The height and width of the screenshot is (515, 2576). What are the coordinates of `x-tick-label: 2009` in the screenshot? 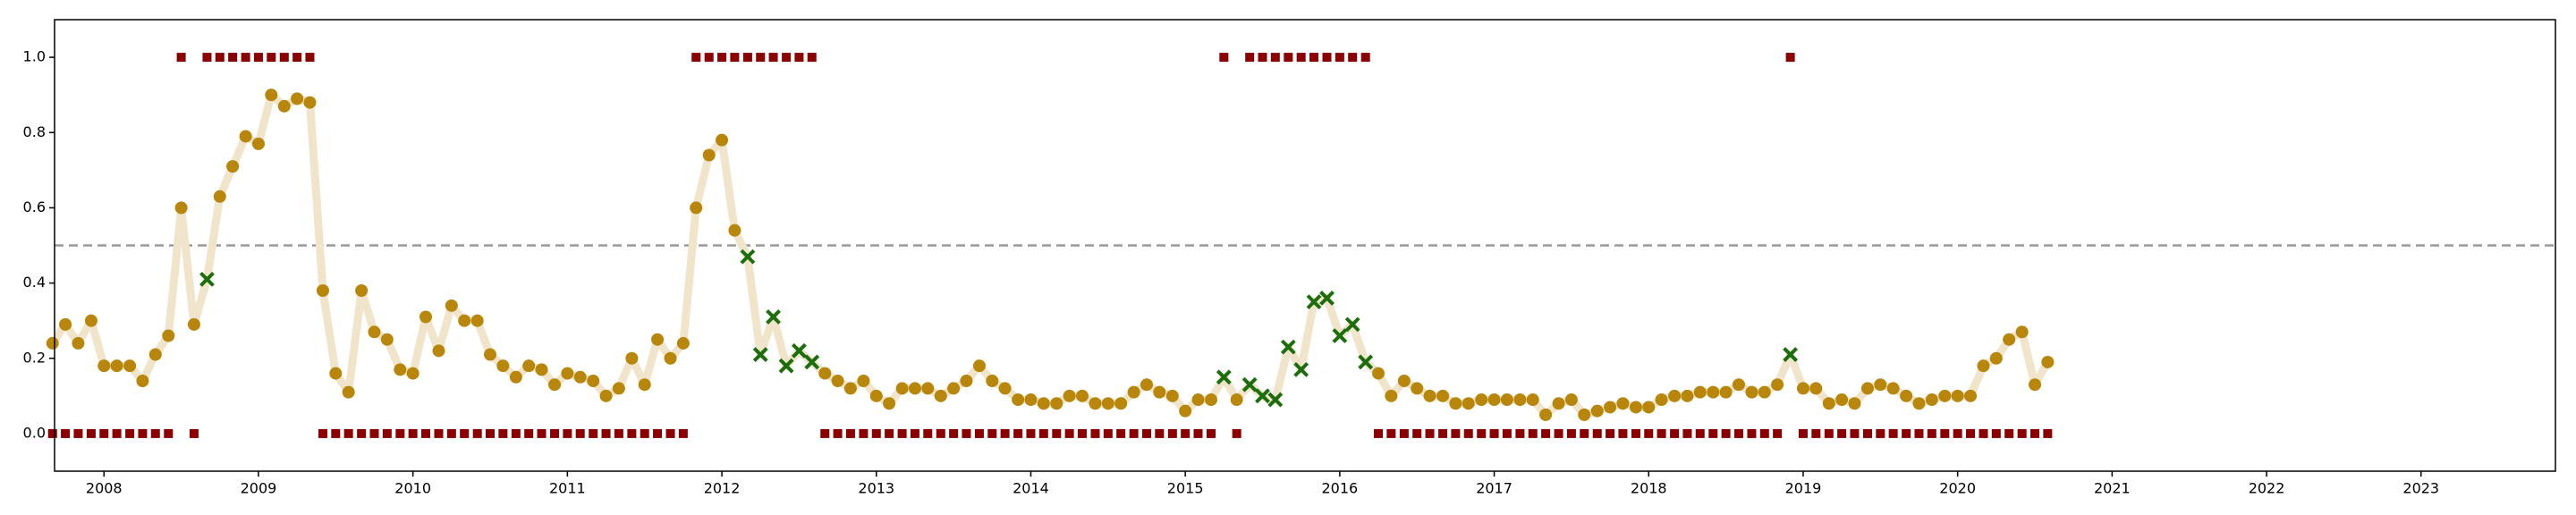 It's located at (259, 489).